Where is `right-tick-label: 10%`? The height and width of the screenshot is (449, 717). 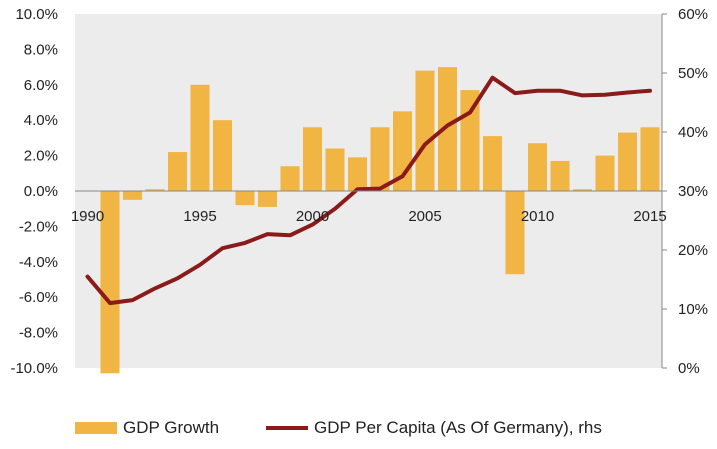
right-tick-label: 10% is located at coordinates (693, 309).